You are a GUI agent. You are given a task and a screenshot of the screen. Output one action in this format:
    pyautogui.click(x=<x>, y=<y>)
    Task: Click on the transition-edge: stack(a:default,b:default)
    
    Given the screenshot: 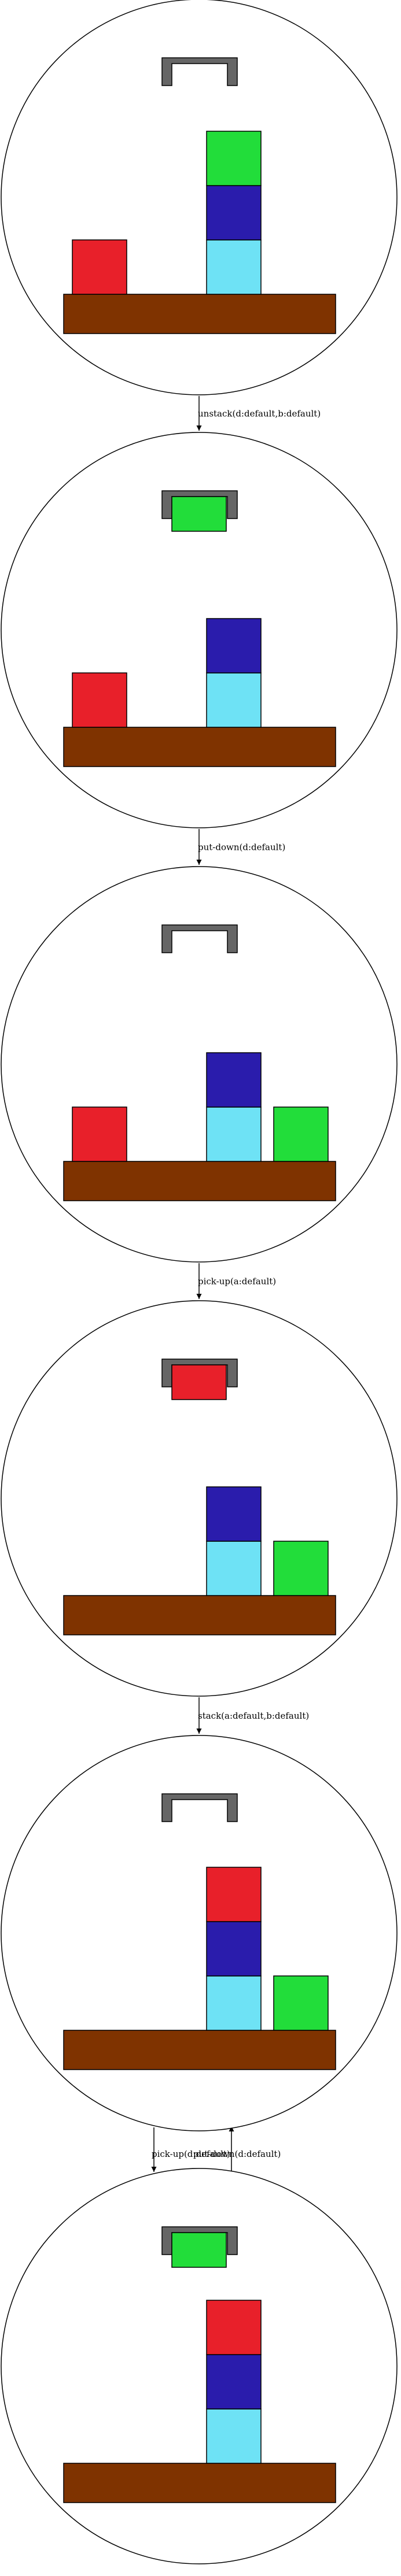 What is the action you would take?
    pyautogui.click(x=252, y=1715)
    